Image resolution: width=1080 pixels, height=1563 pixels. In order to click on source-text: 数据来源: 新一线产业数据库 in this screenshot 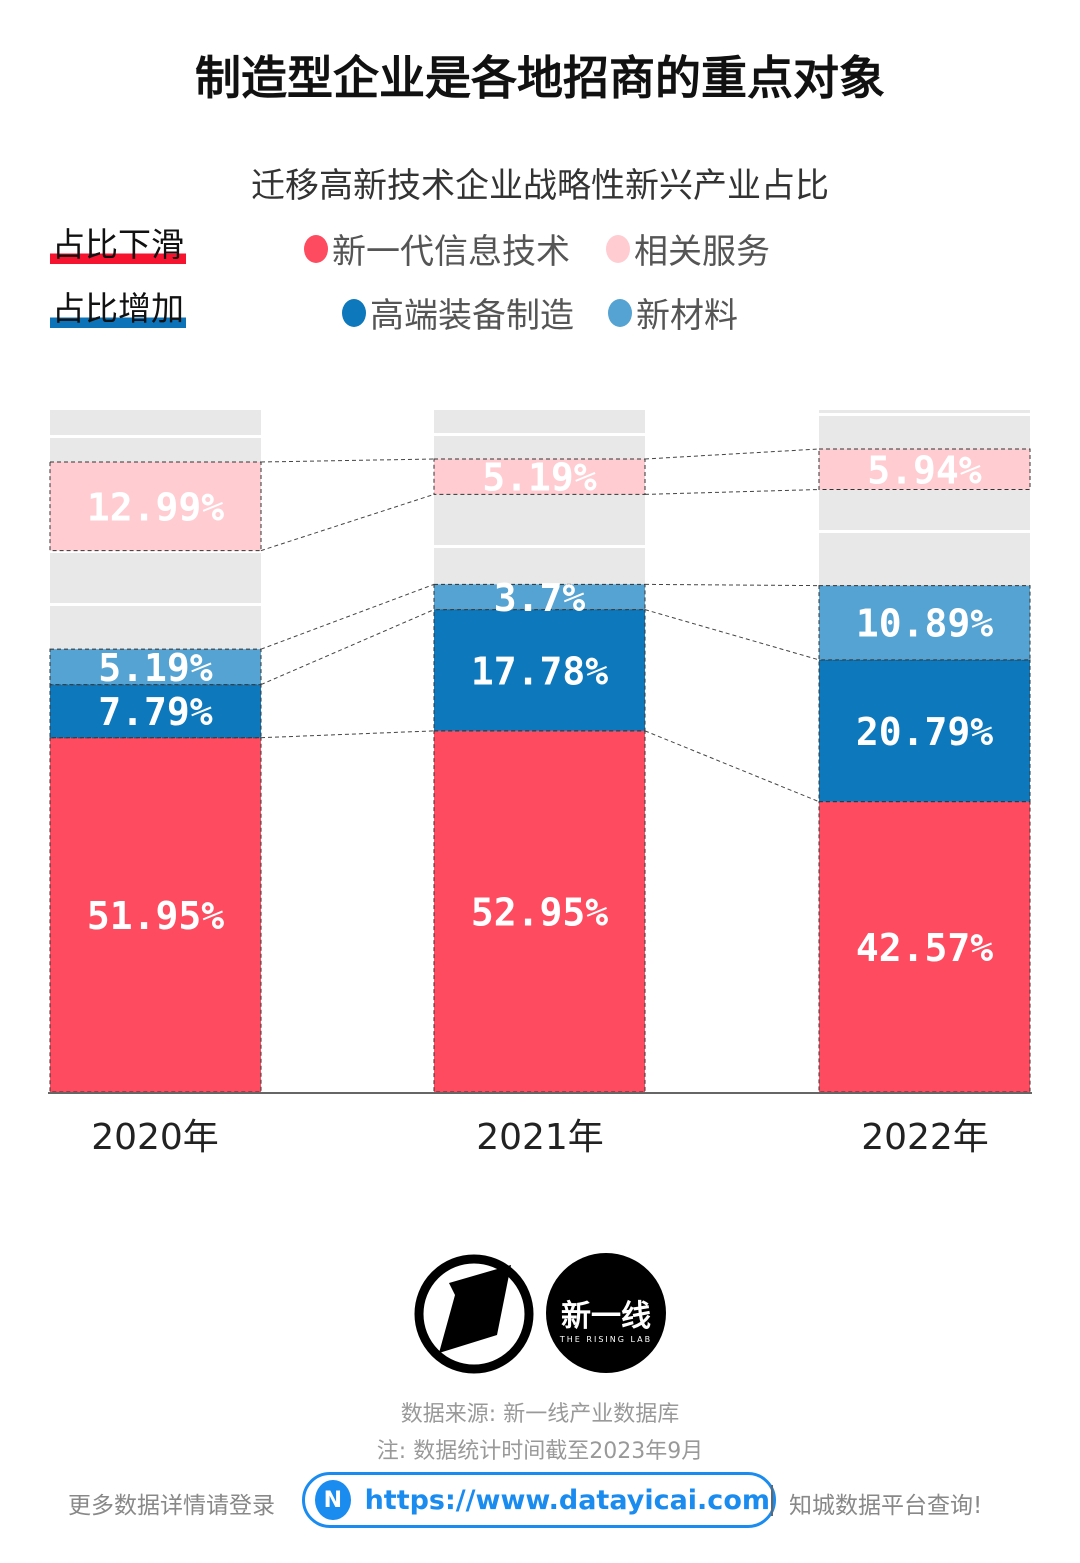, I will do `click(540, 1414)`.